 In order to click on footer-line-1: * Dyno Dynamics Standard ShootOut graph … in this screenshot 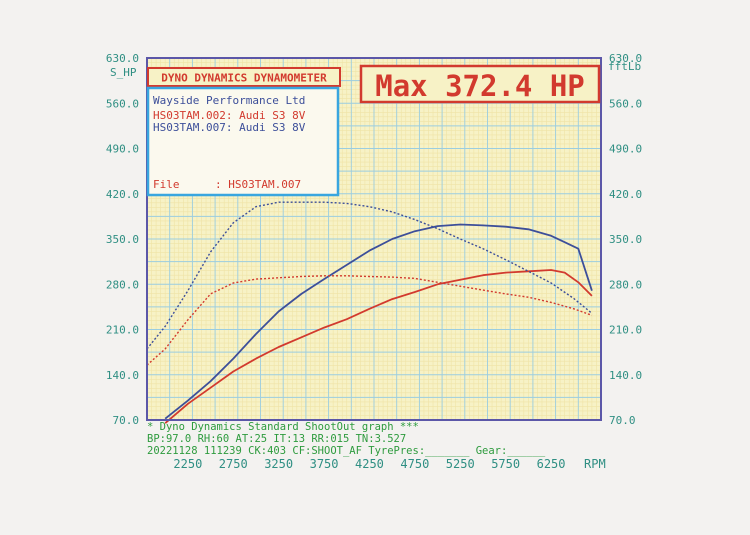, I will do `click(283, 427)`.